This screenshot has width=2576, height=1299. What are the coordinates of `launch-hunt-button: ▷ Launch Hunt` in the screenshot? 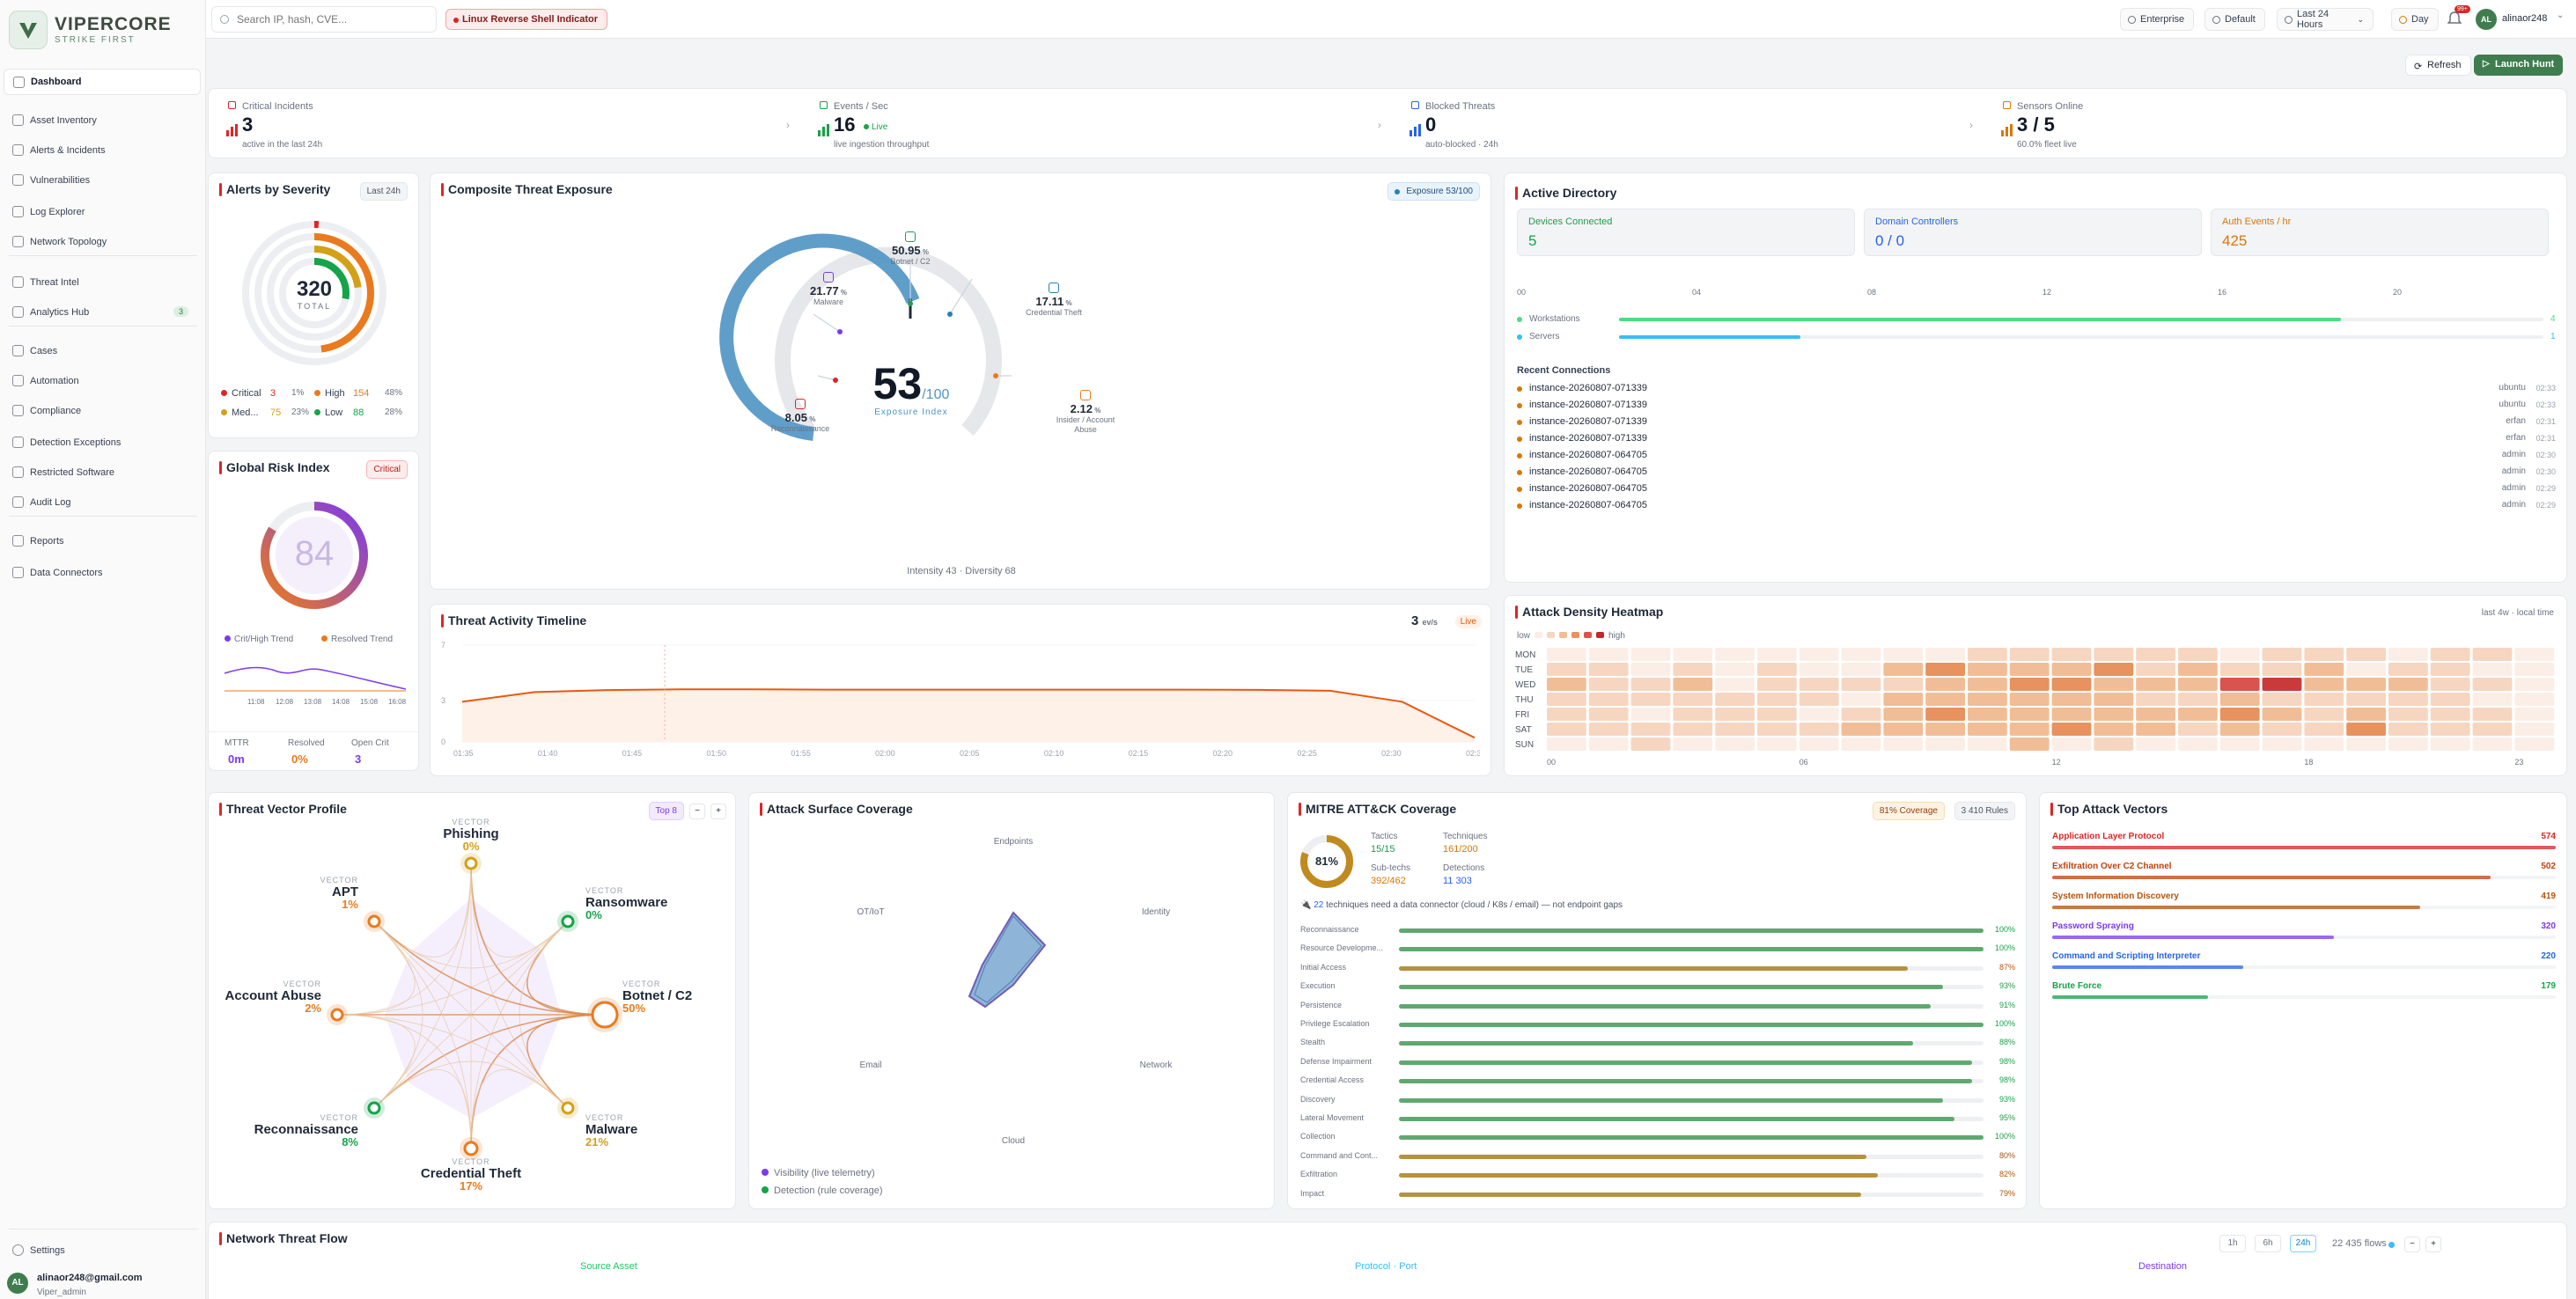 It's located at (2519, 65).